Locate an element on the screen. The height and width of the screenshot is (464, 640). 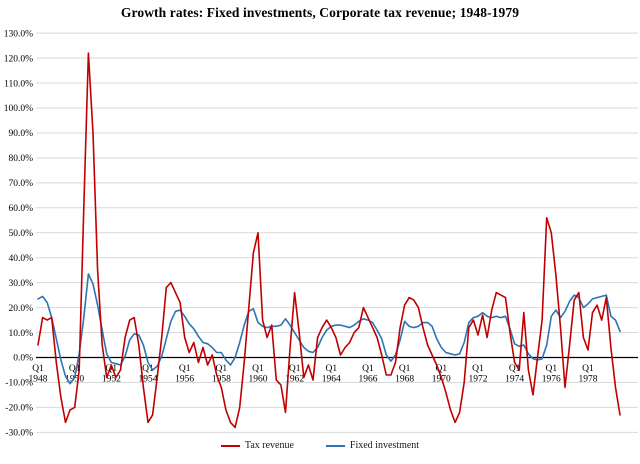
legend-item-fixed-investment: Fixed investment is located at coordinates (372, 446).